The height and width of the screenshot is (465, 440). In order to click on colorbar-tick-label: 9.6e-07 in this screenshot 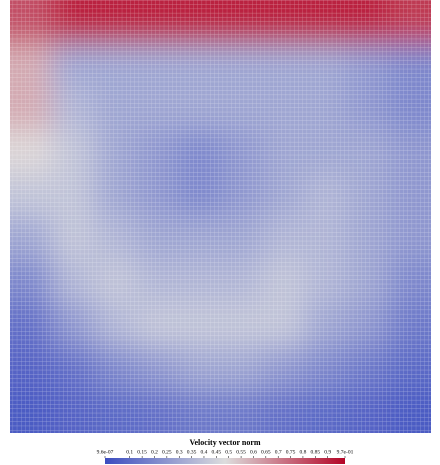, I will do `click(105, 452)`.